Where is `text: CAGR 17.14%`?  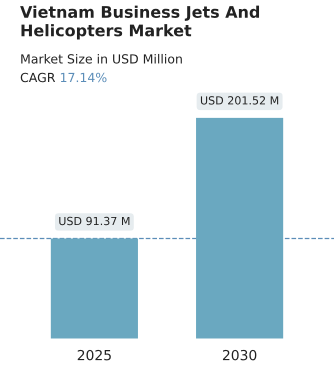
text: CAGR 17.14% is located at coordinates (63, 77).